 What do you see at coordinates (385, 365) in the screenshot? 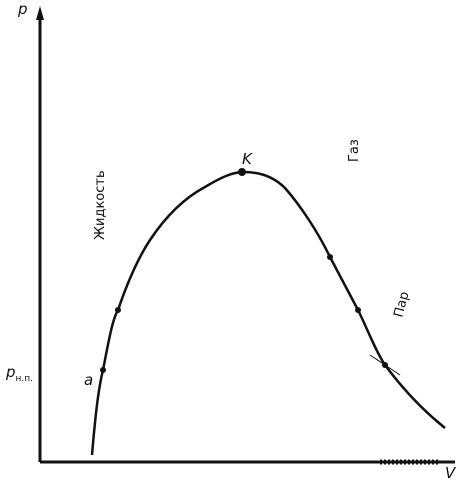
I see `tangent-mark` at bounding box center [385, 365].